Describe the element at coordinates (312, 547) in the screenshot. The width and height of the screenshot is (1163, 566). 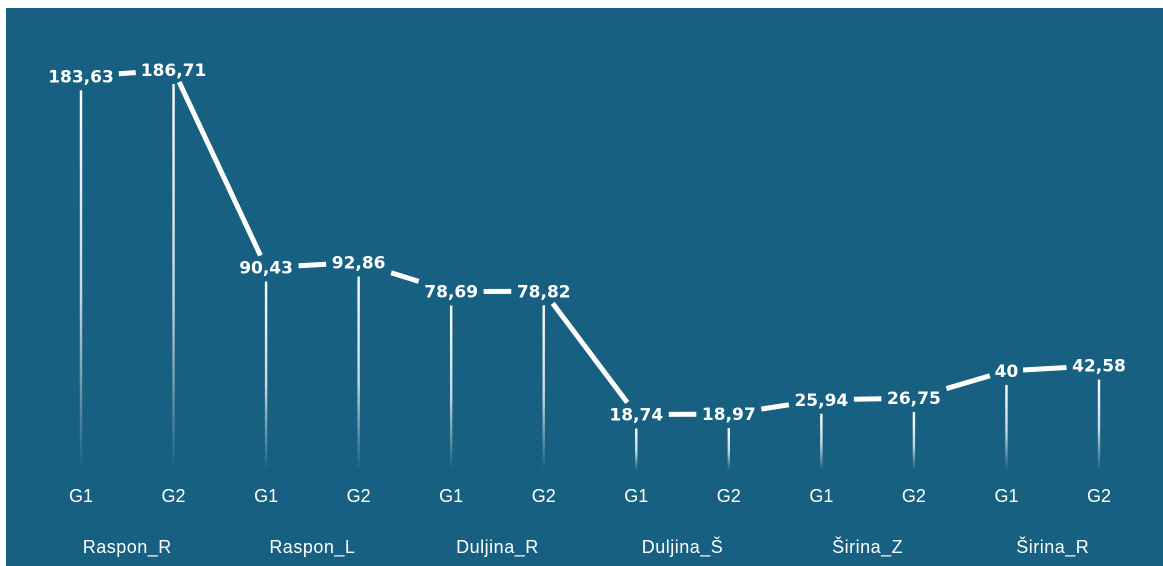
I see `category-label: Raspon_L` at that location.